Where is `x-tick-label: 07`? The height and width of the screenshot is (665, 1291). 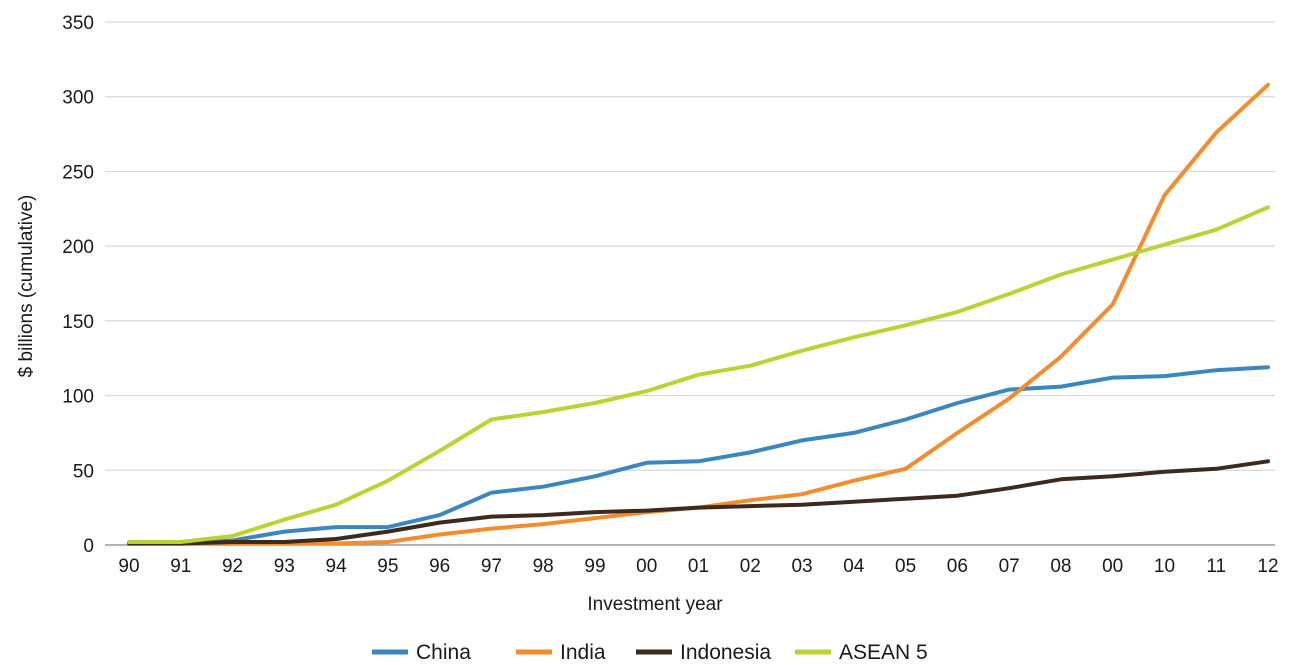
x-tick-label: 07 is located at coordinates (1009, 566).